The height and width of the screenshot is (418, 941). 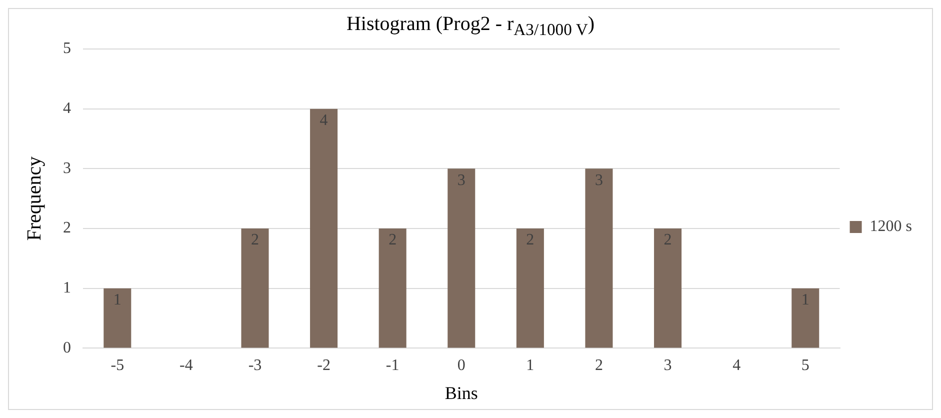 What do you see at coordinates (530, 365) in the screenshot?
I see `x-tick-label: 1` at bounding box center [530, 365].